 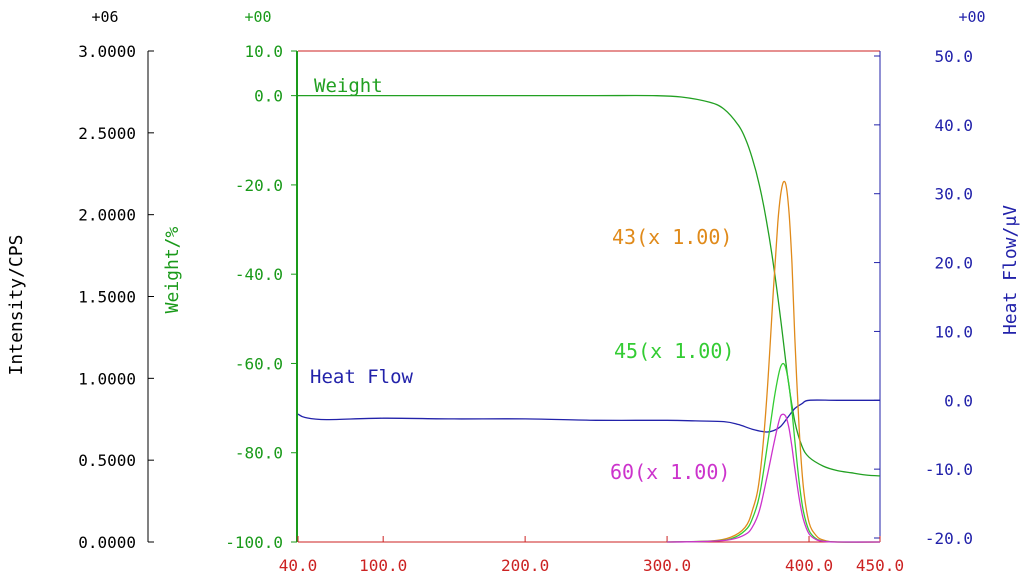 I want to click on x-tick-label: 450.0, so click(x=880, y=565).